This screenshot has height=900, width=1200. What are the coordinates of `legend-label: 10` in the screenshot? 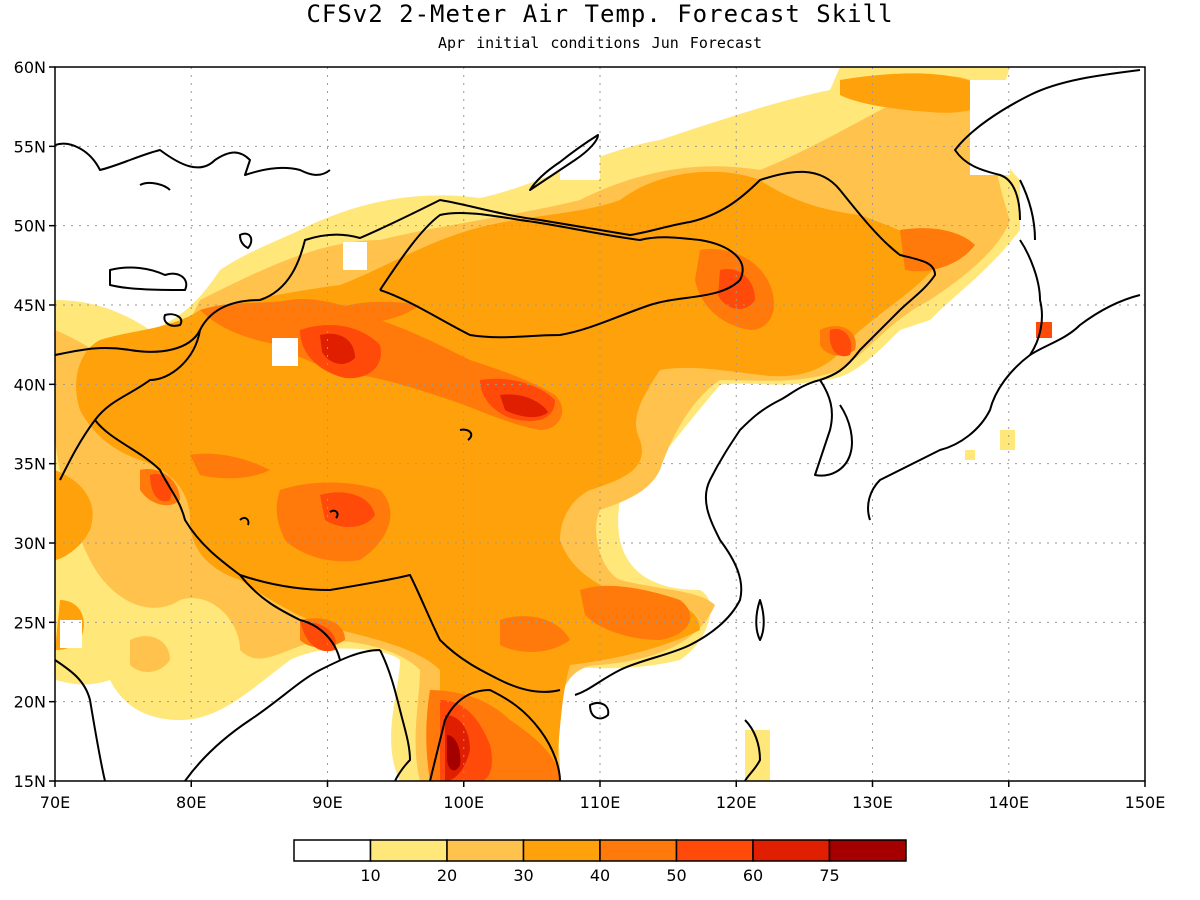 It's located at (370, 875).